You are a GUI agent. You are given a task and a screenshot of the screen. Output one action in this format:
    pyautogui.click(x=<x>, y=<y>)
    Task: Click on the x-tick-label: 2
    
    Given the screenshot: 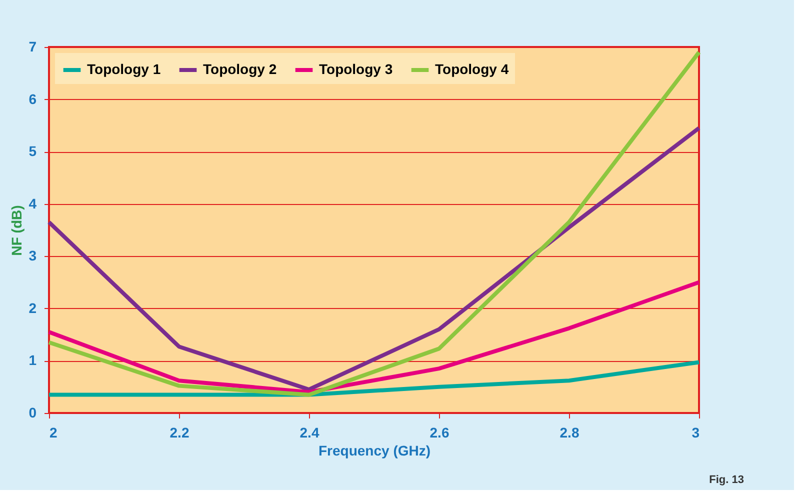 What is the action you would take?
    pyautogui.click(x=54, y=432)
    